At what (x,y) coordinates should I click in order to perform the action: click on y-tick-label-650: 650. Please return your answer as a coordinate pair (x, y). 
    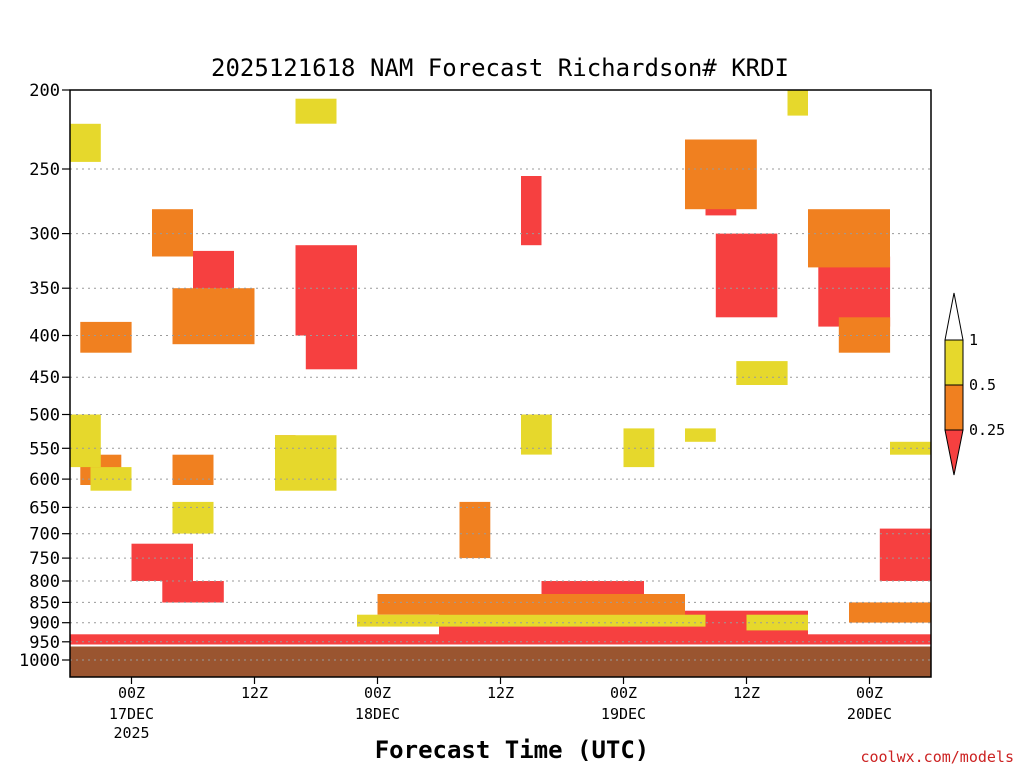
    Looking at the image, I should click on (44, 508).